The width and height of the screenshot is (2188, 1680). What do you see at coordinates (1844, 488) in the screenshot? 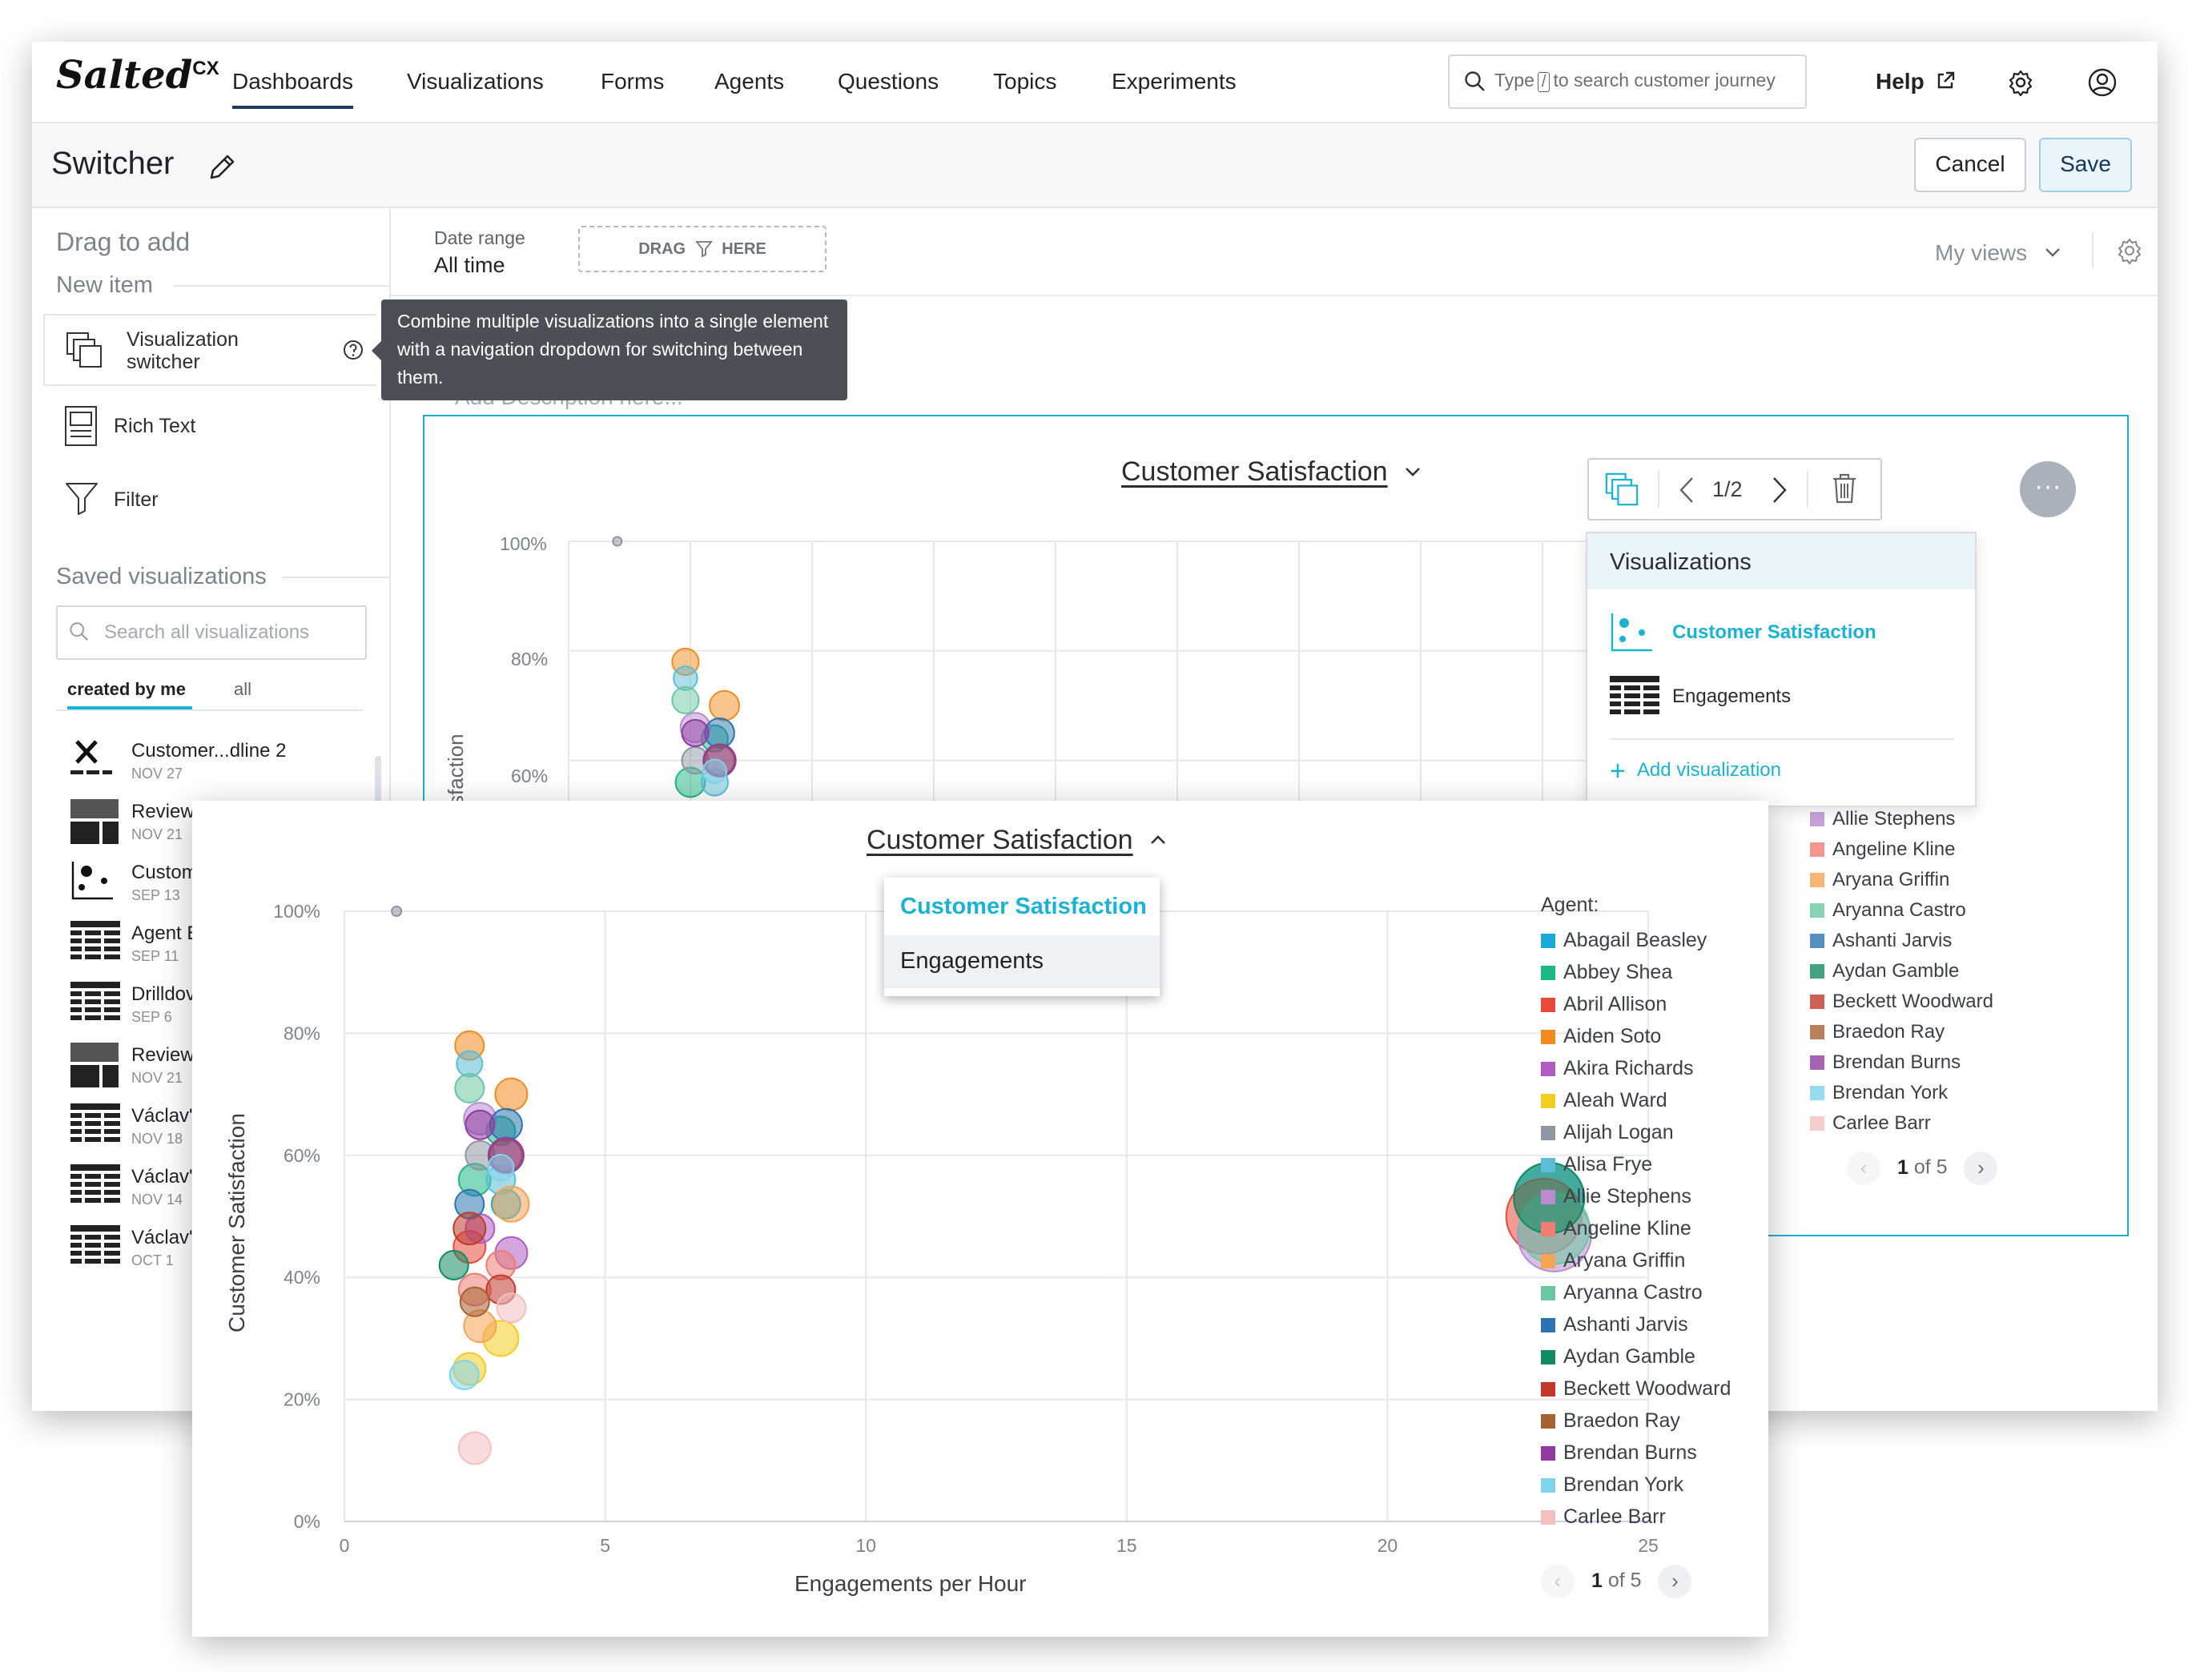
I see `trash-icon` at bounding box center [1844, 488].